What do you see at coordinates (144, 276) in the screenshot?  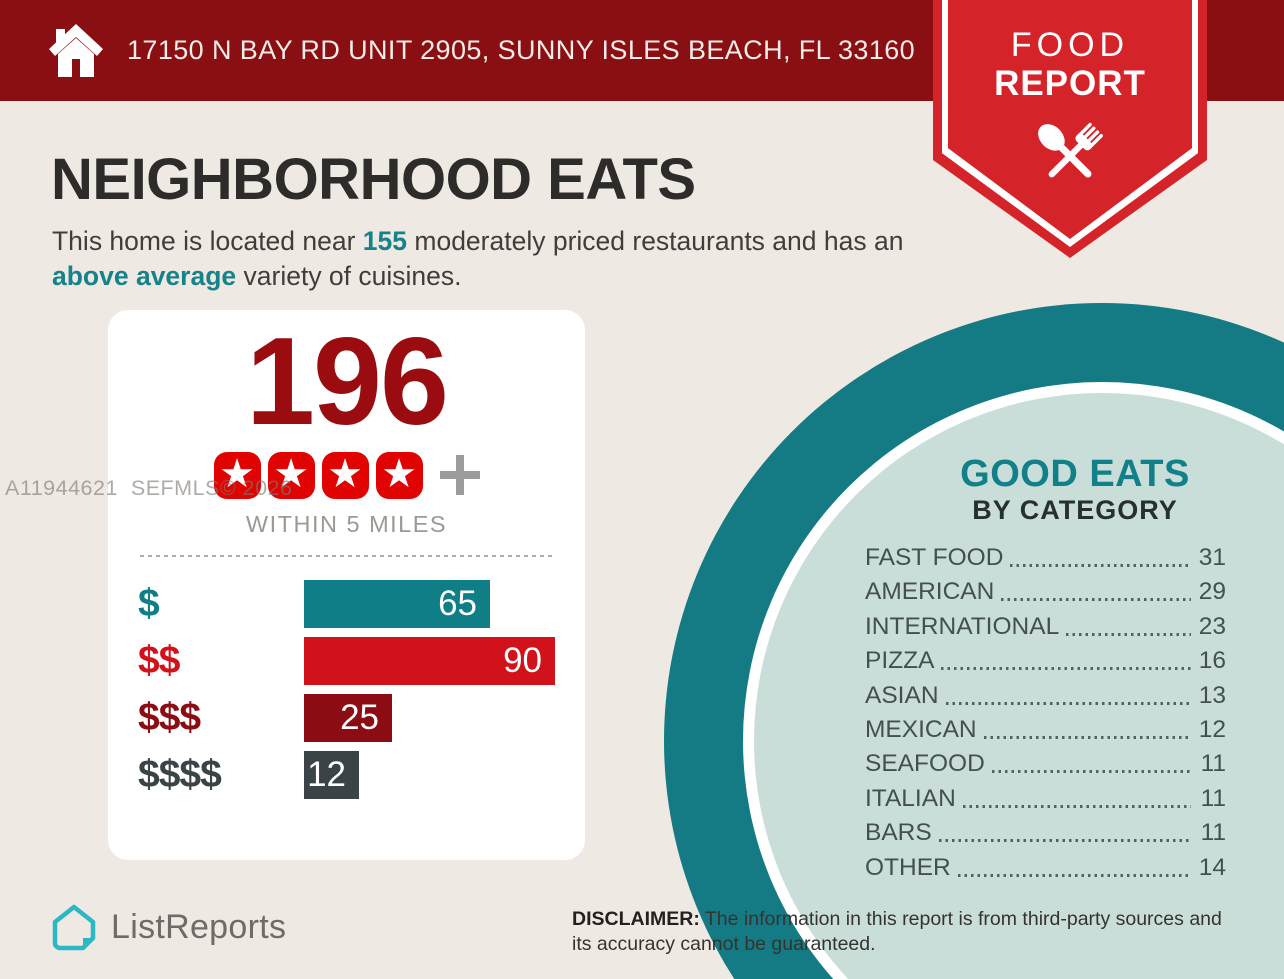 I see `variety-highlight: above average` at bounding box center [144, 276].